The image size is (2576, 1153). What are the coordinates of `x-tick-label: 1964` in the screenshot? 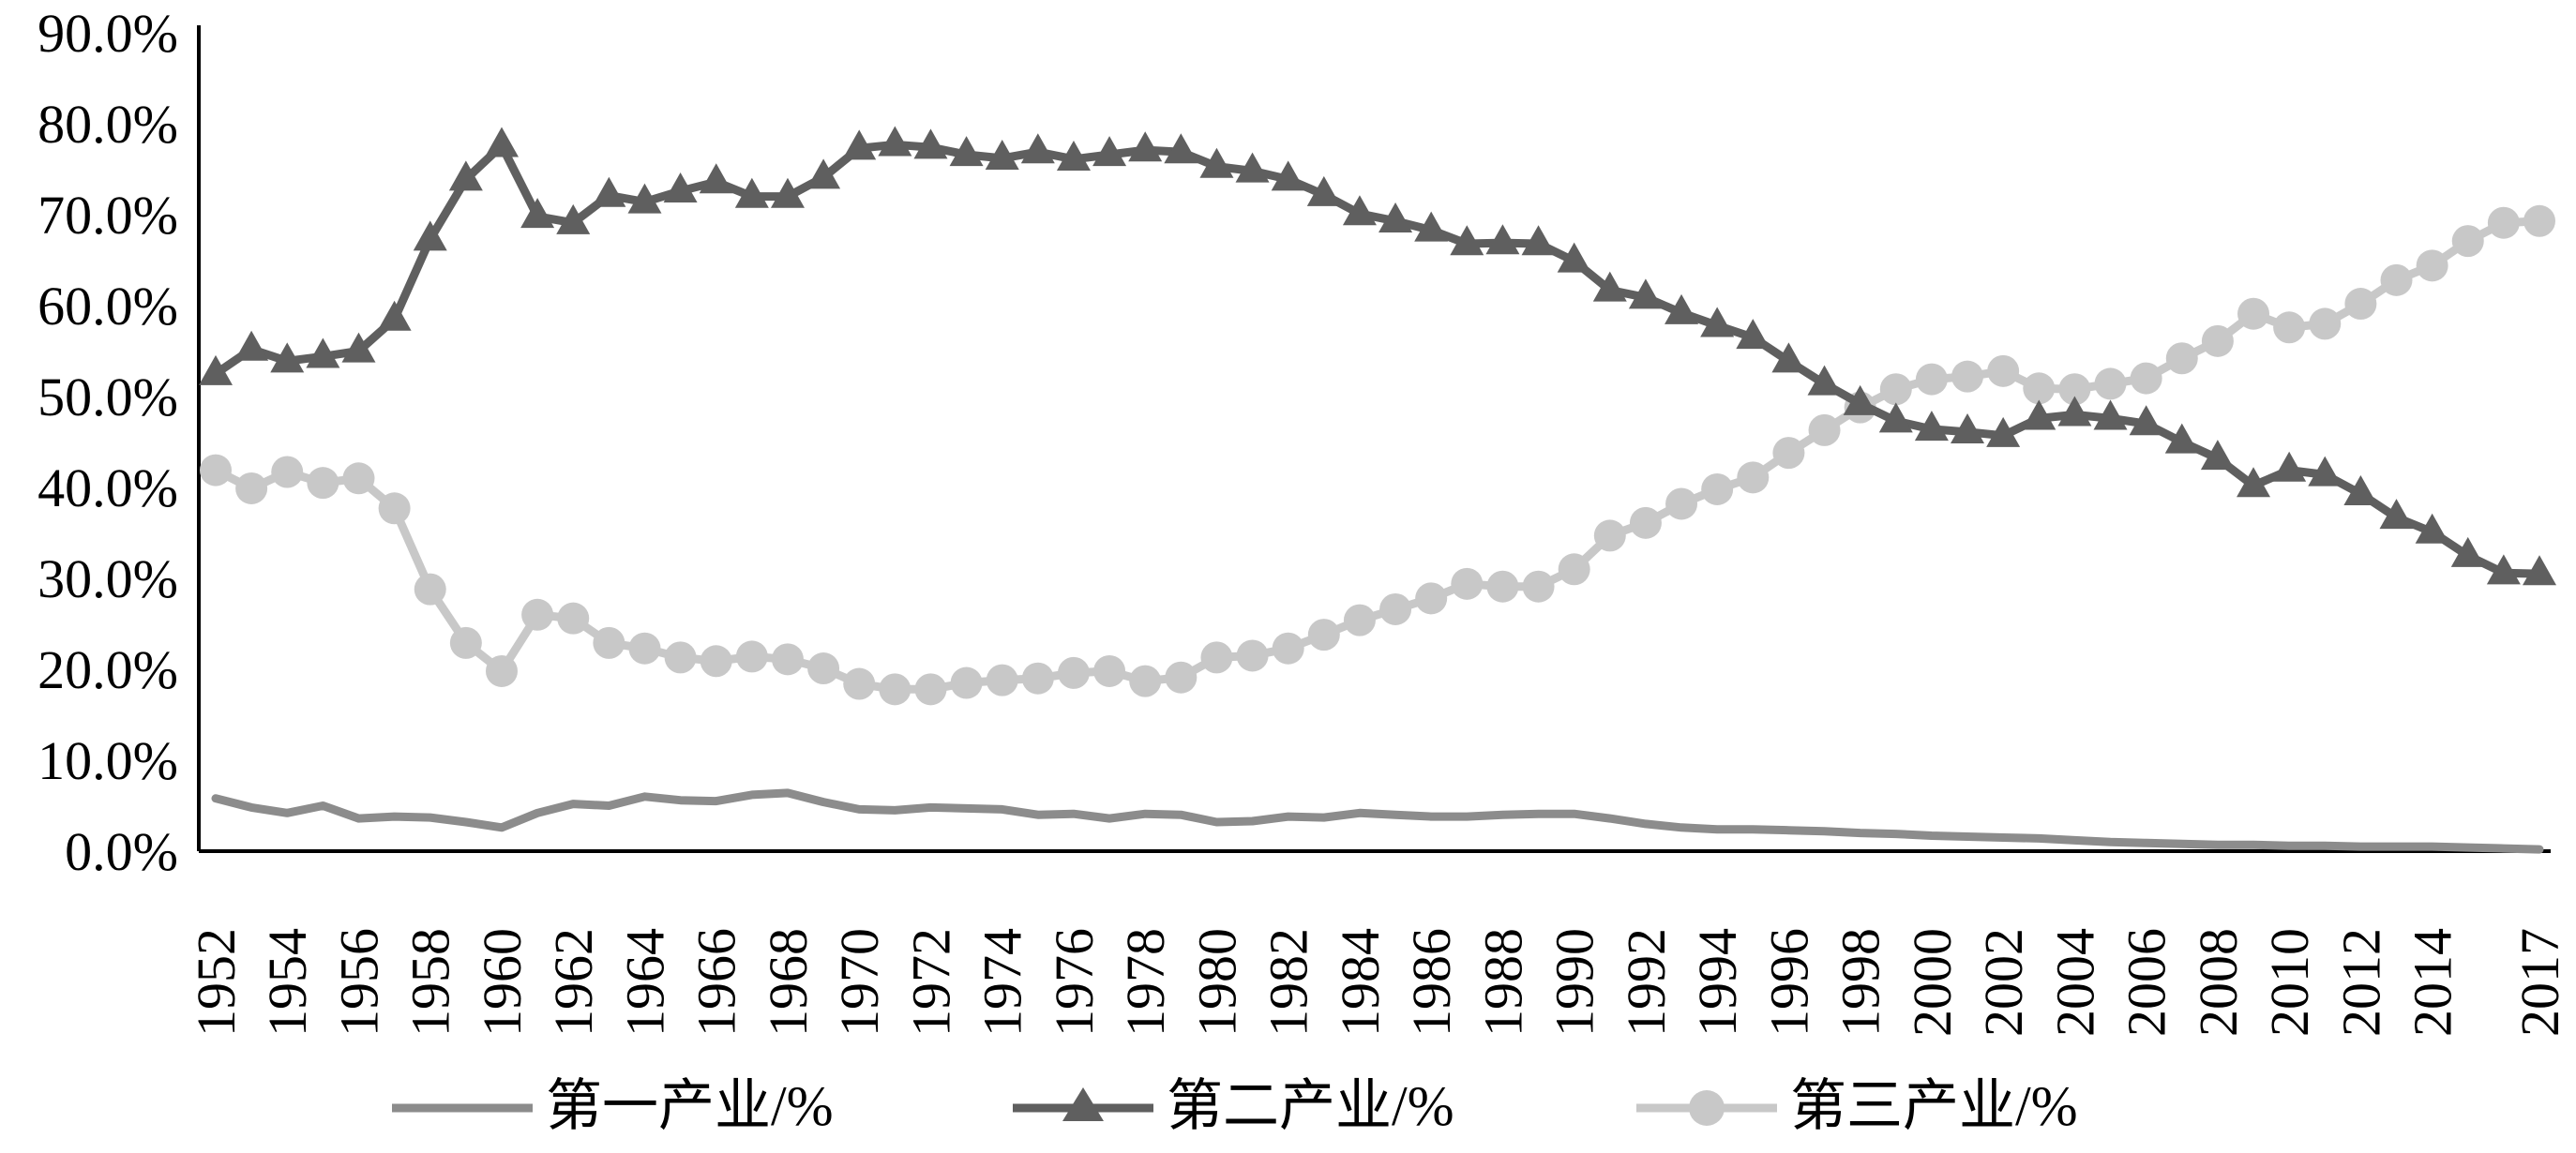 It's located at (644, 983).